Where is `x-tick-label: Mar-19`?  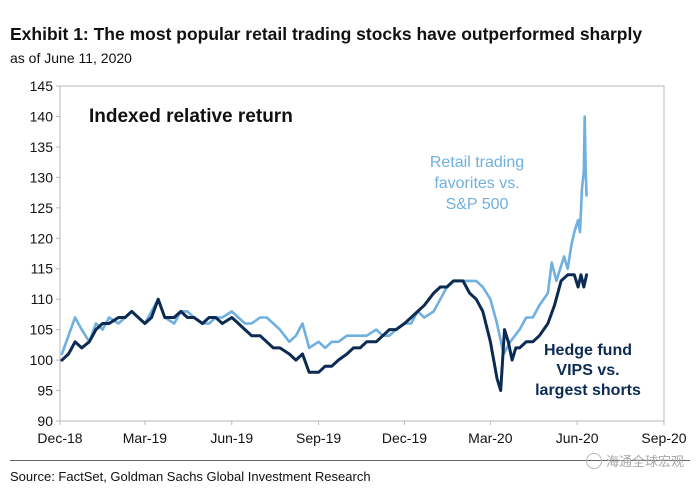
x-tick-label: Mar-19 is located at coordinates (145, 438).